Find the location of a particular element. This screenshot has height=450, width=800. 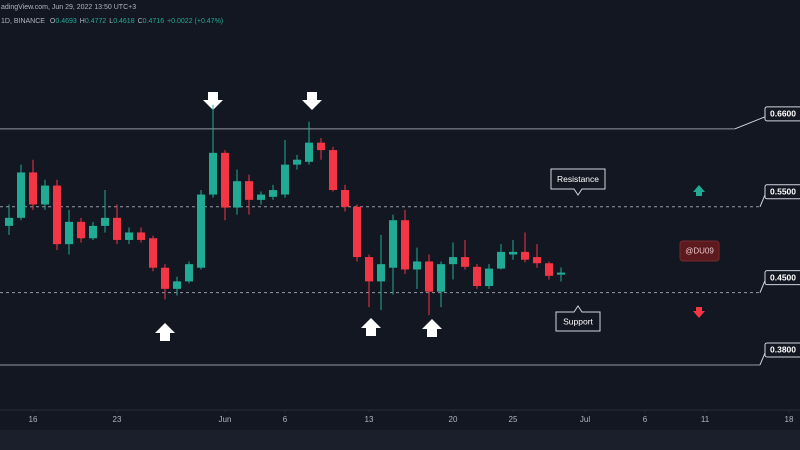

x-tick-label: 13 is located at coordinates (369, 419).